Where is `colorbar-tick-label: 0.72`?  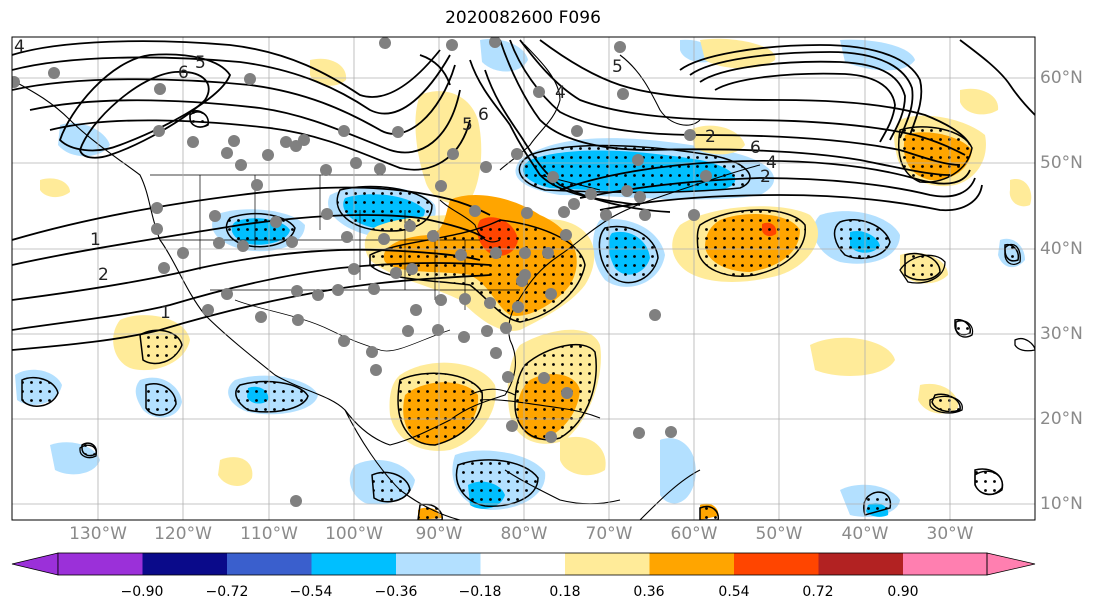
colorbar-tick-label: 0.72 is located at coordinates (818, 592).